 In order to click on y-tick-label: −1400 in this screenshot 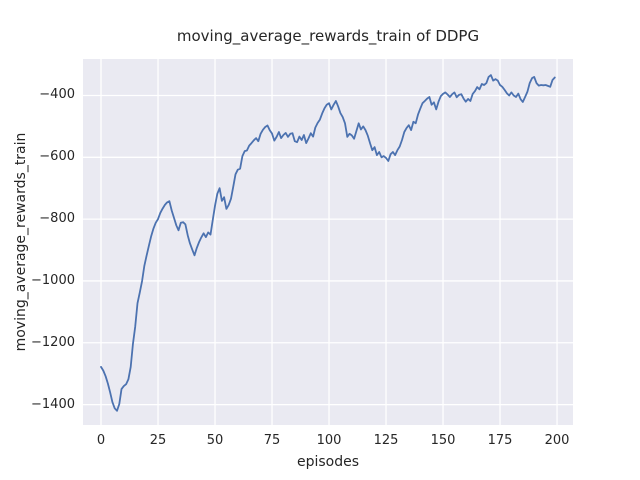, I will do `click(53, 404)`.